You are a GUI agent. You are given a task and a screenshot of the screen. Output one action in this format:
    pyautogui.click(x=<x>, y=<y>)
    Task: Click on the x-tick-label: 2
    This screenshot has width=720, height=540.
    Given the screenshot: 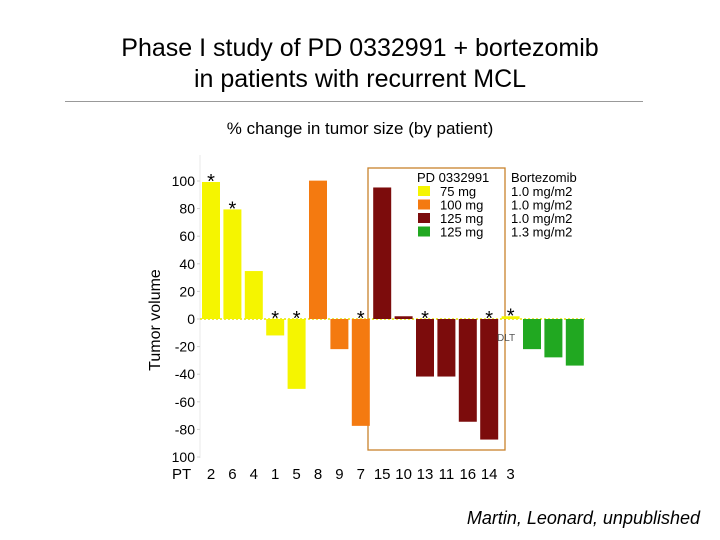 What is the action you would take?
    pyautogui.click(x=211, y=474)
    